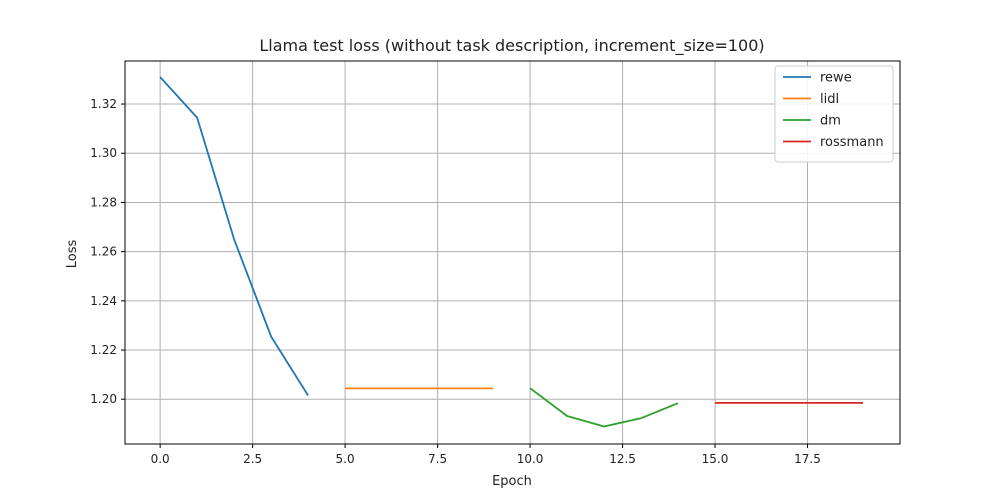 The image size is (1000, 500). What do you see at coordinates (252, 459) in the screenshot?
I see `x-tick-label: 2.5` at bounding box center [252, 459].